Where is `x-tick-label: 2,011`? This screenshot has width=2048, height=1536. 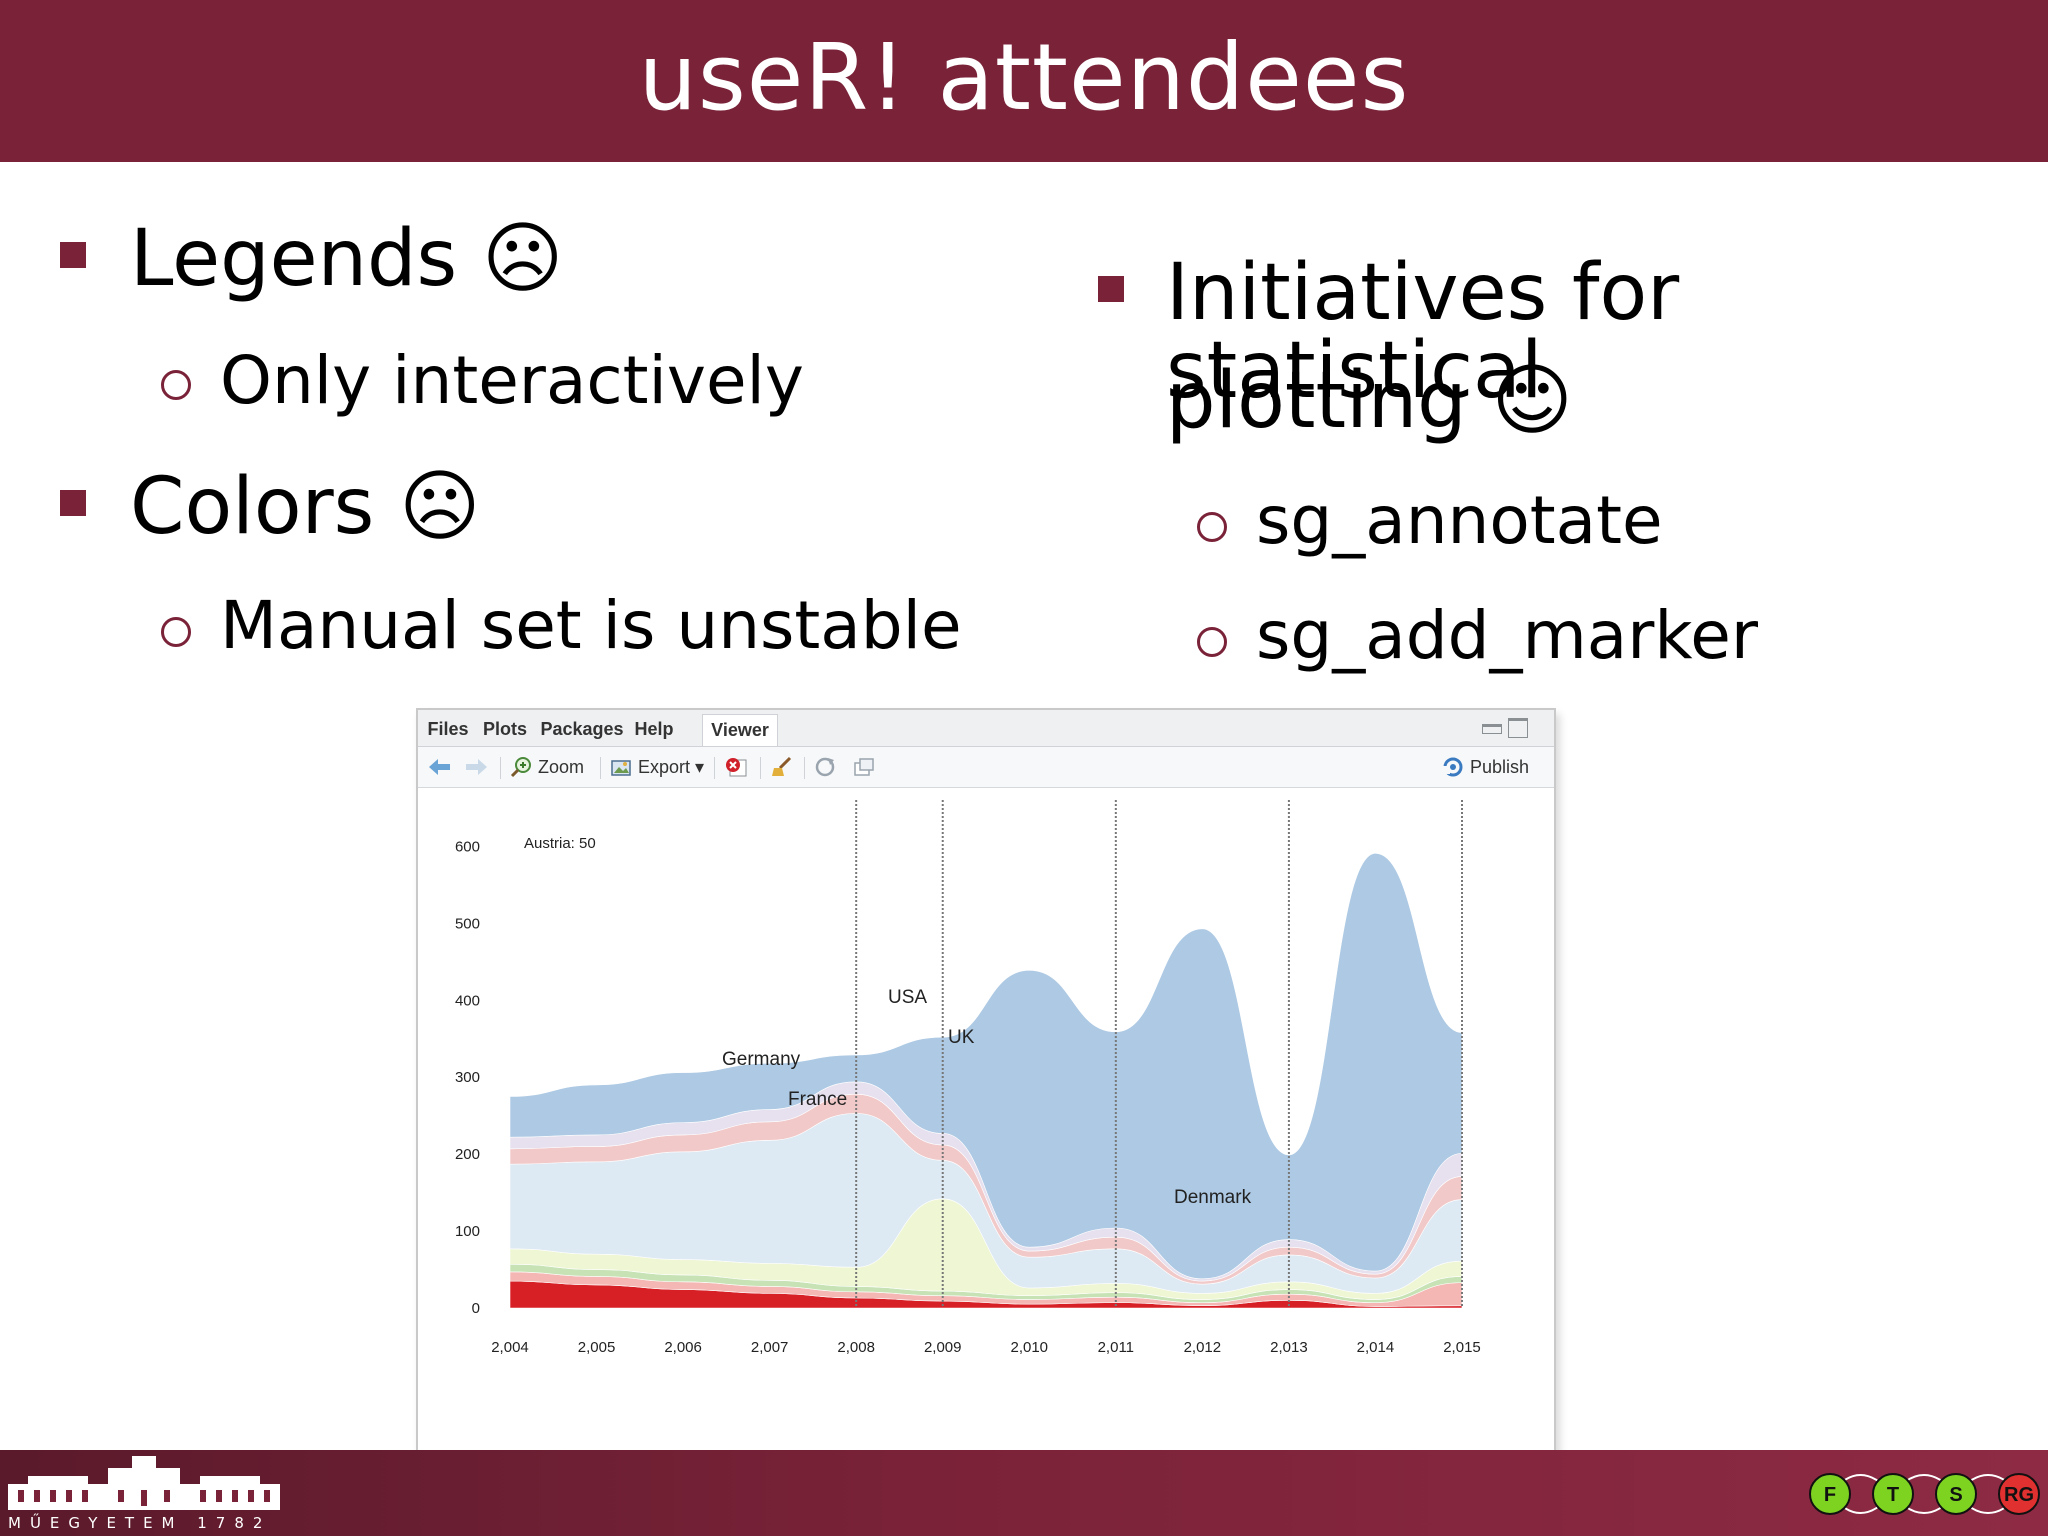 x-tick-label: 2,011 is located at coordinates (1116, 1347).